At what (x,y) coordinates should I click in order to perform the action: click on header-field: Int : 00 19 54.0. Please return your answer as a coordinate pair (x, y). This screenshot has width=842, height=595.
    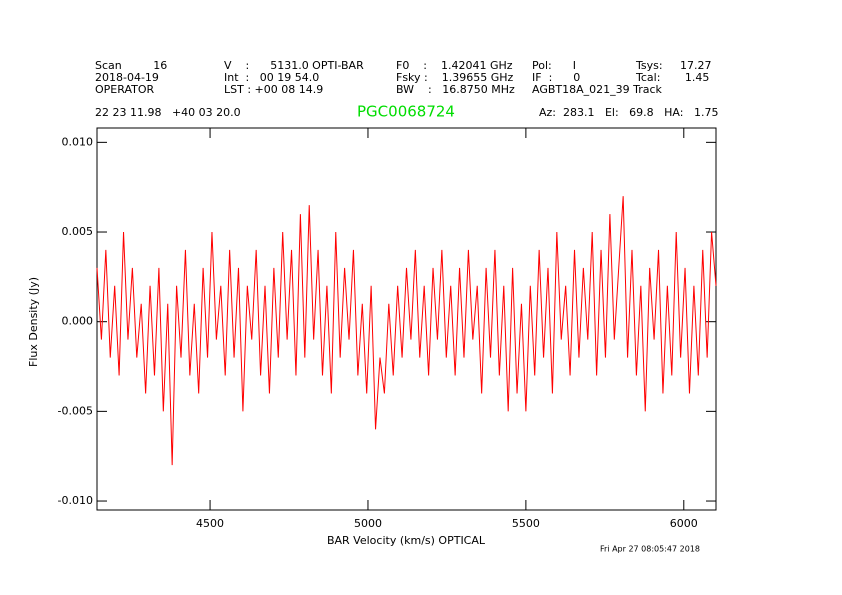
    Looking at the image, I should click on (271, 77).